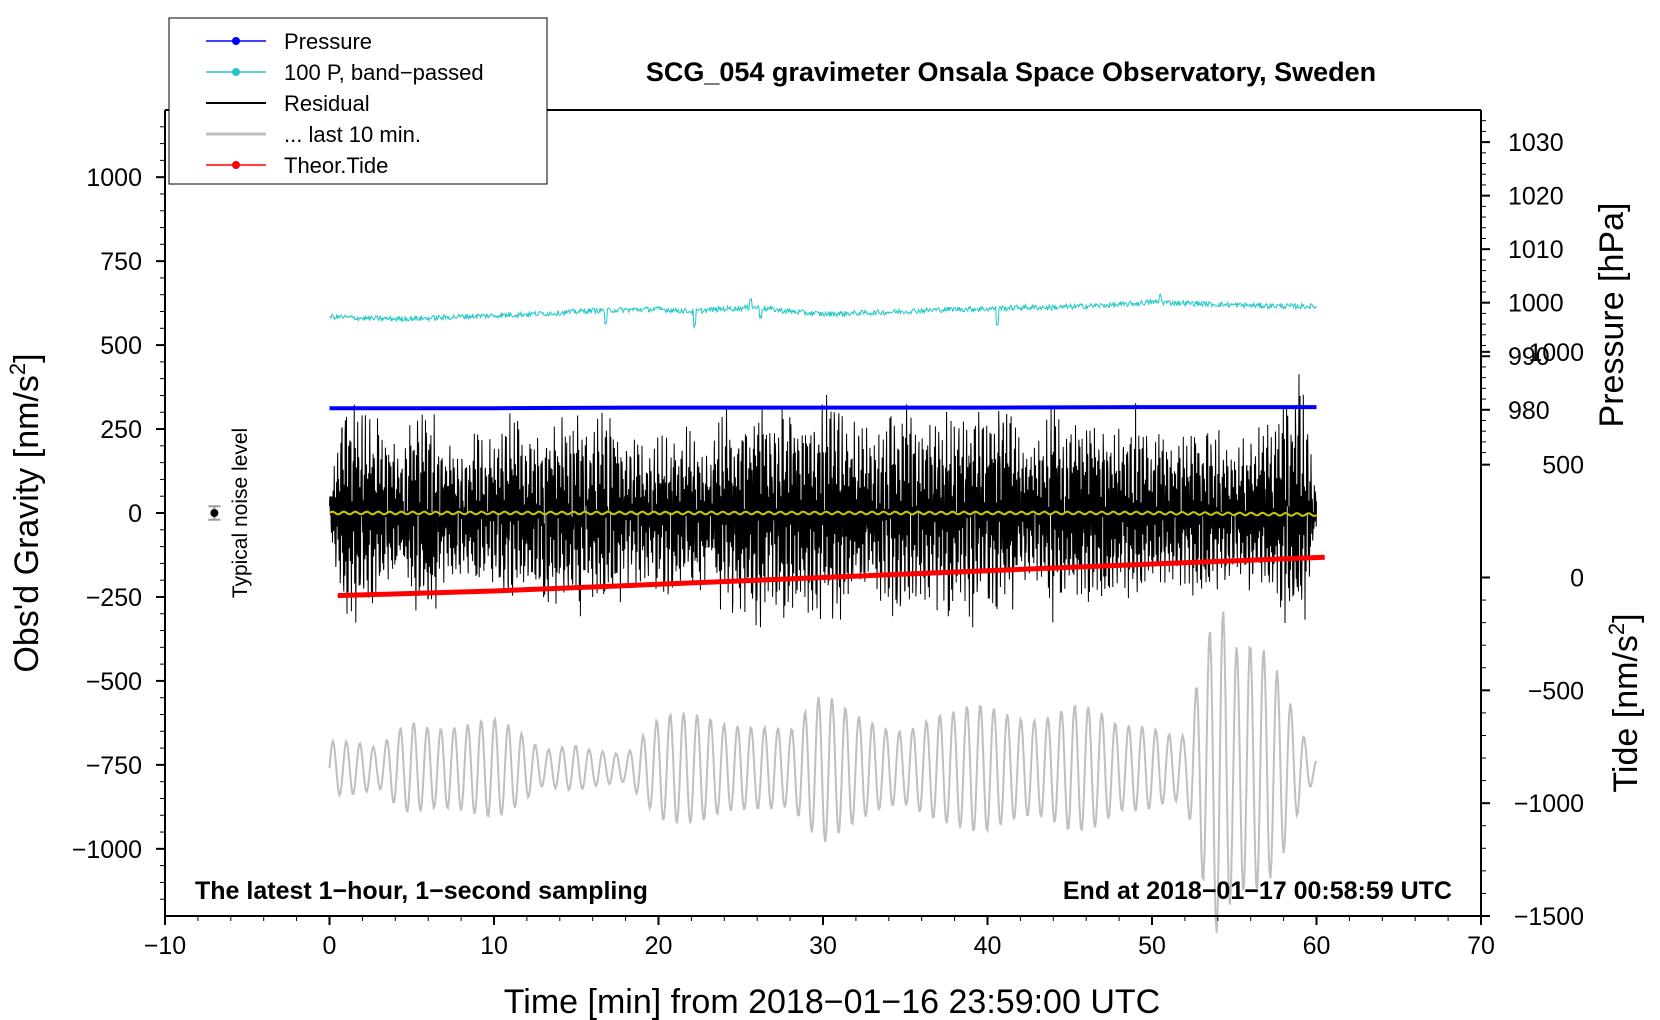 The width and height of the screenshot is (1660, 1020). Describe the element at coordinates (1152, 946) in the screenshot. I see `x-tick-label: 50` at that location.